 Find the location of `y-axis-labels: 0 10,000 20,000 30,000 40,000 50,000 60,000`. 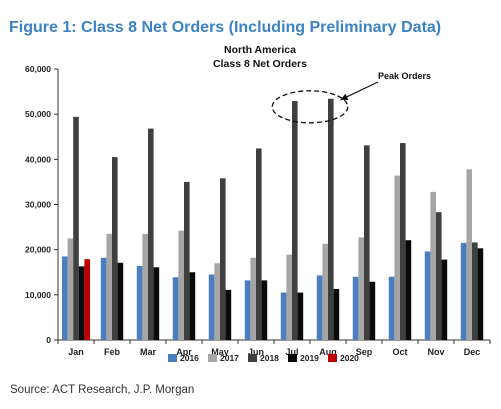

y-axis-labels: 0 10,000 20,000 30,000 40,000 50,000 60,000 is located at coordinates (38, 204).